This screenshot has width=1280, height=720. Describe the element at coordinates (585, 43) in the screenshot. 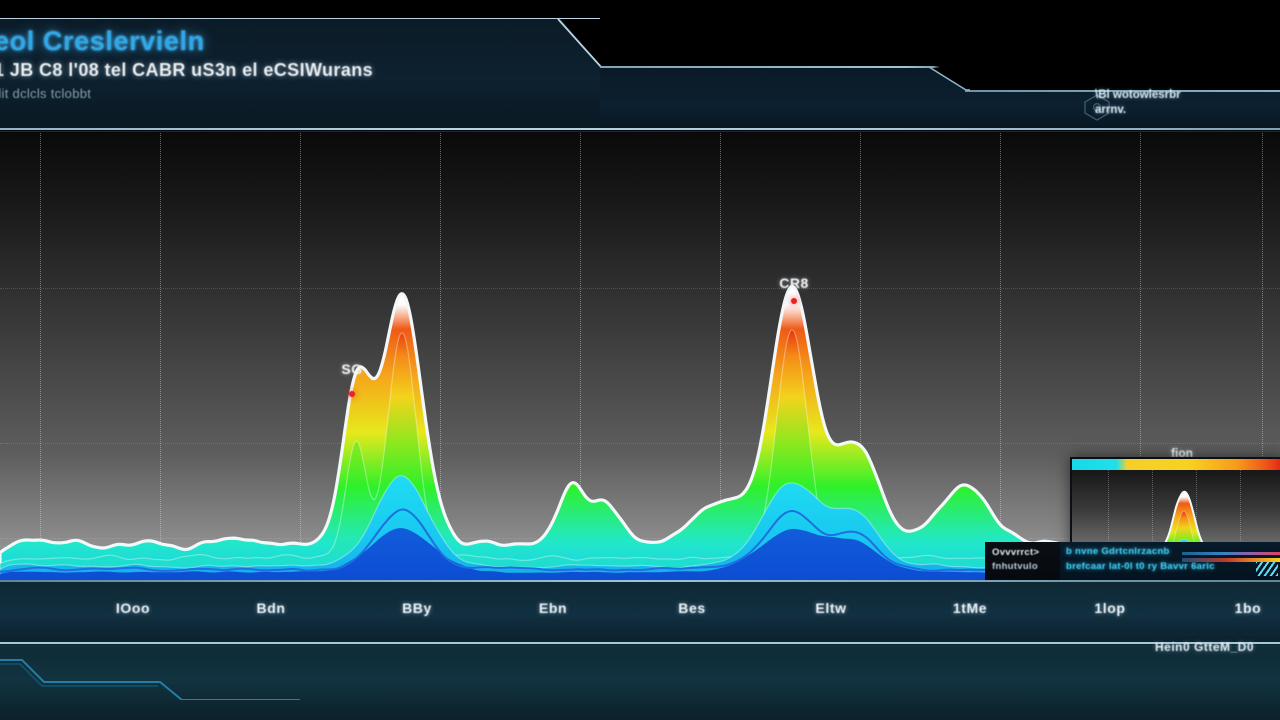

I see `header-bevel-icon` at that location.